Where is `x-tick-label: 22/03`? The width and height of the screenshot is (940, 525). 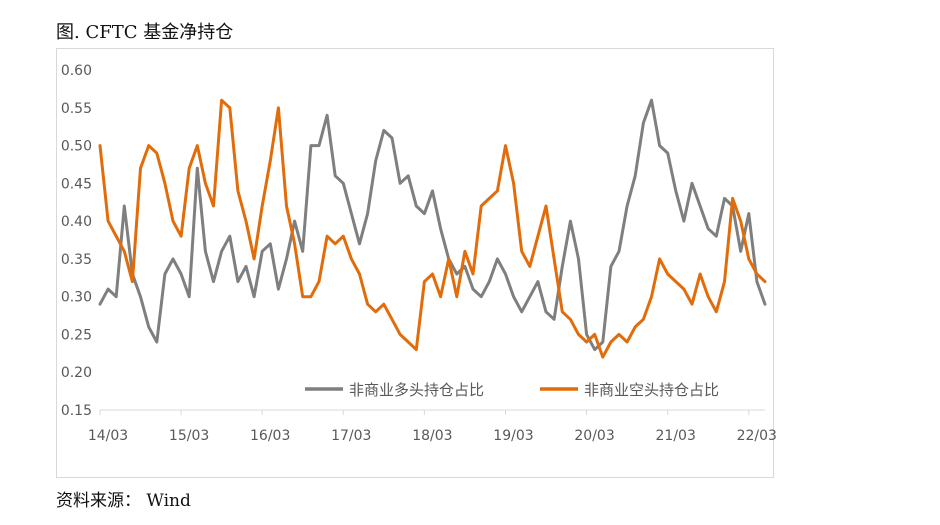 x-tick-label: 22/03 is located at coordinates (757, 436).